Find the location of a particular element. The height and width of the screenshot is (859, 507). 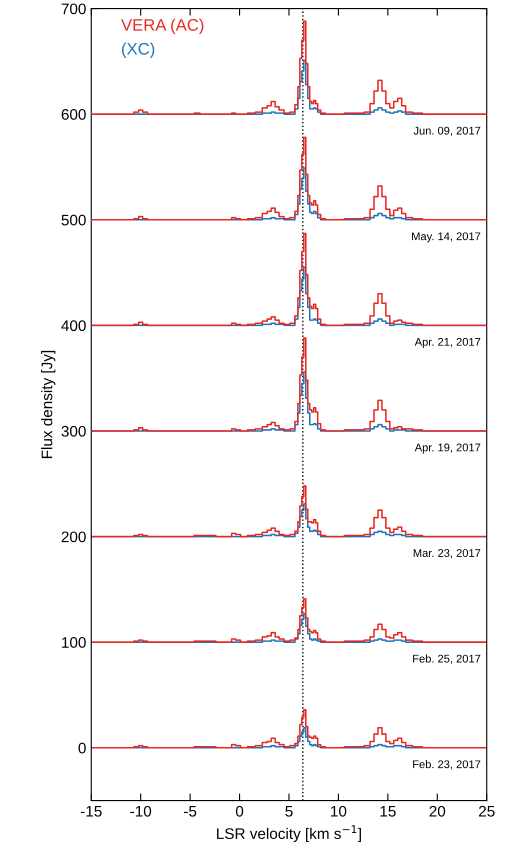

x-tick-label: -10 is located at coordinates (141, 811).